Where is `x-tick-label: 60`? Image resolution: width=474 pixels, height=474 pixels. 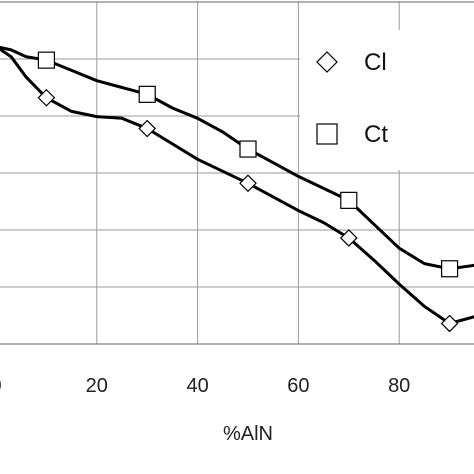 x-tick-label: 60 is located at coordinates (298, 386).